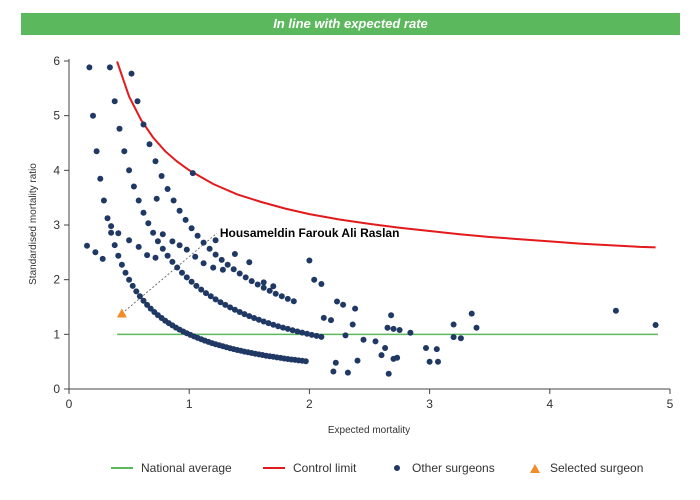  Describe the element at coordinates (56, 225) in the screenshot. I see `y-tick-label: 3` at that location.